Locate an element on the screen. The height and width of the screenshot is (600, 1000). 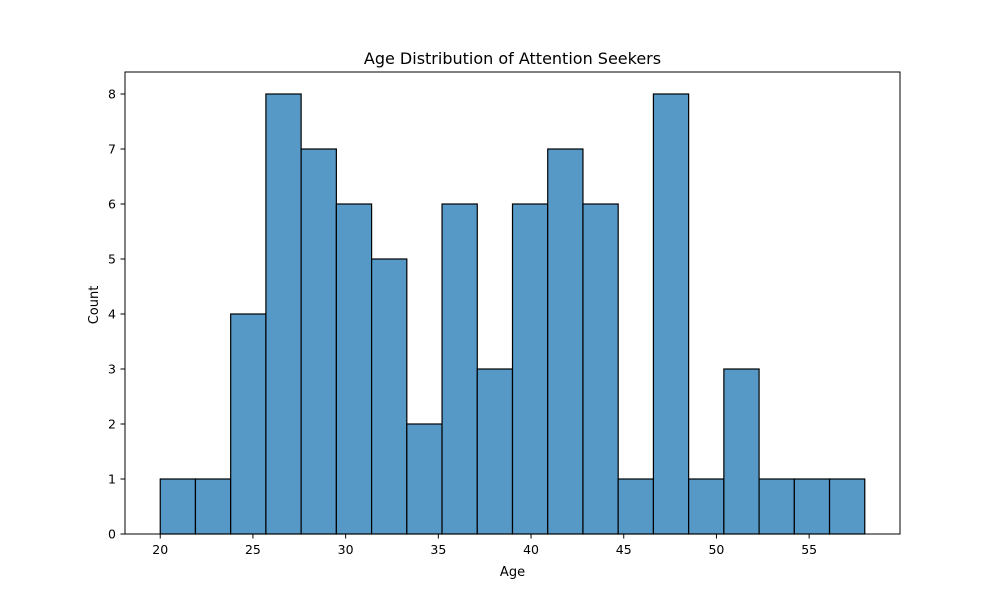
x-tick-label: 50 is located at coordinates (716, 549).